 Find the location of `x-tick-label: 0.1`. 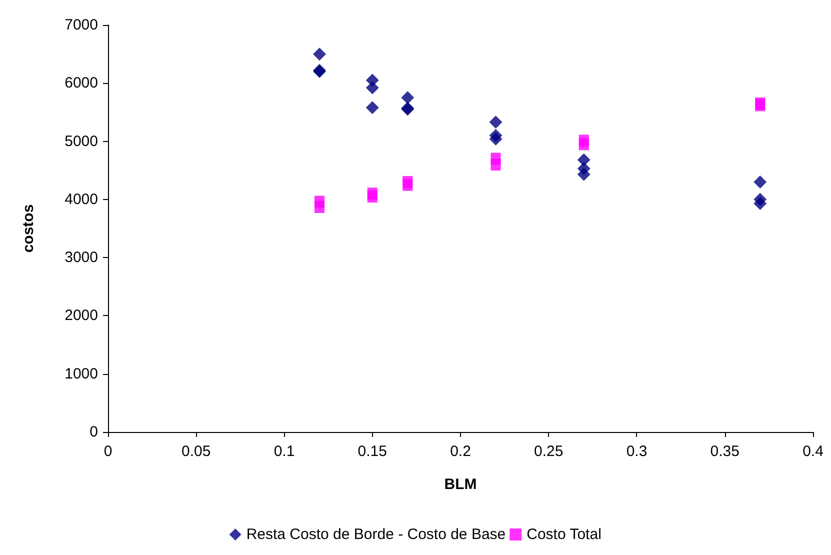

x-tick-label: 0.1 is located at coordinates (284, 451).